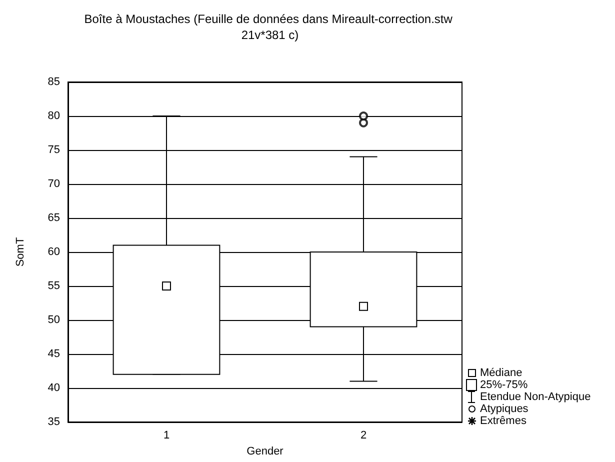 The height and width of the screenshot is (462, 615). I want to click on text: Etendue Non-Atypique, so click(535, 397).